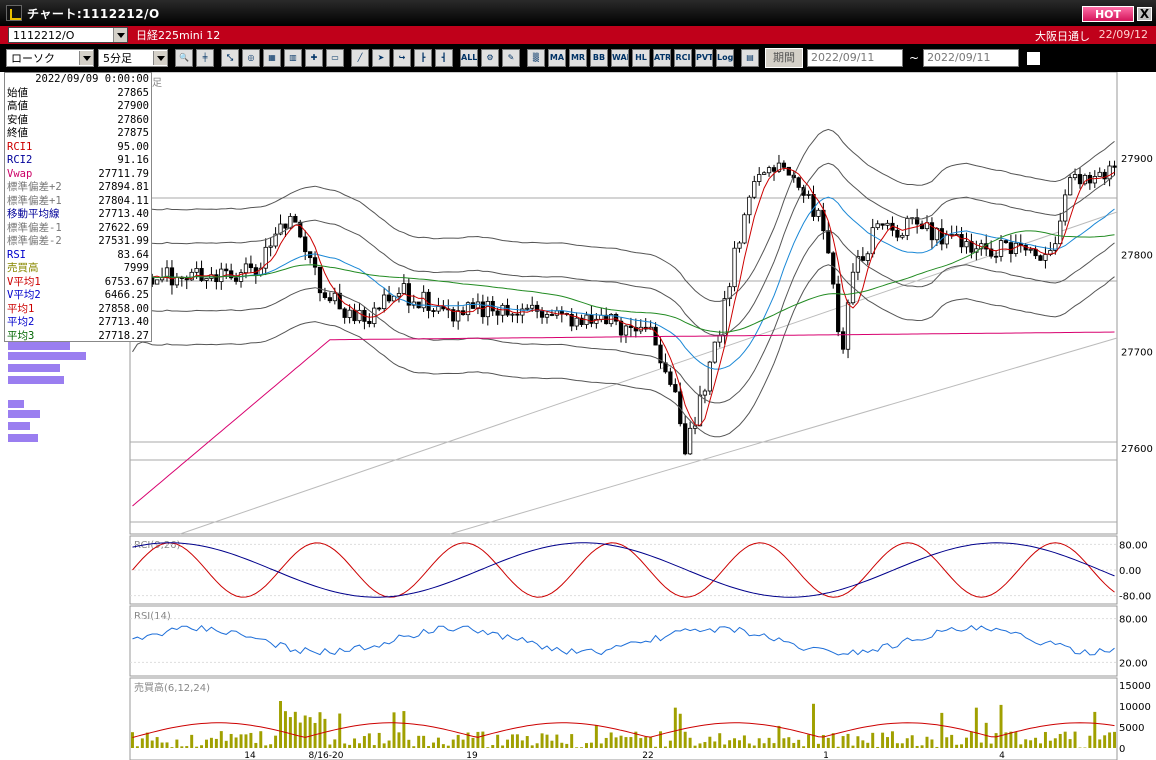  What do you see at coordinates (123, 241) in the screenshot?
I see `info-value: 27531.99` at bounding box center [123, 241].